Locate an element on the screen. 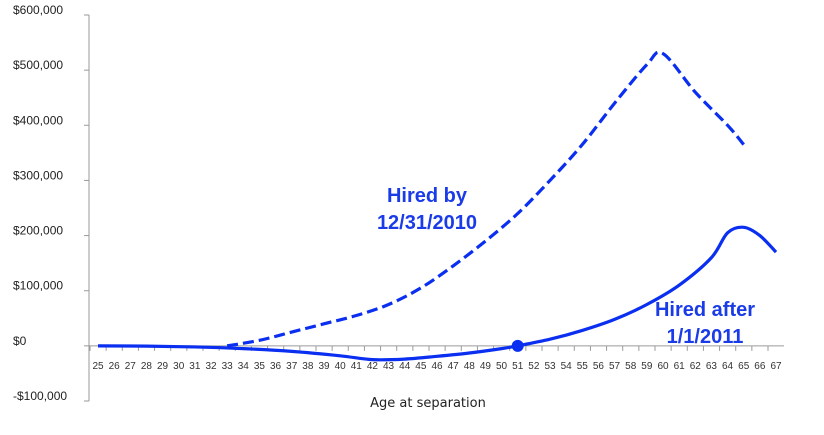 This screenshot has width=824, height=435. annotation-hired-after: Hired after 1/1/2011 is located at coordinates (705, 323).